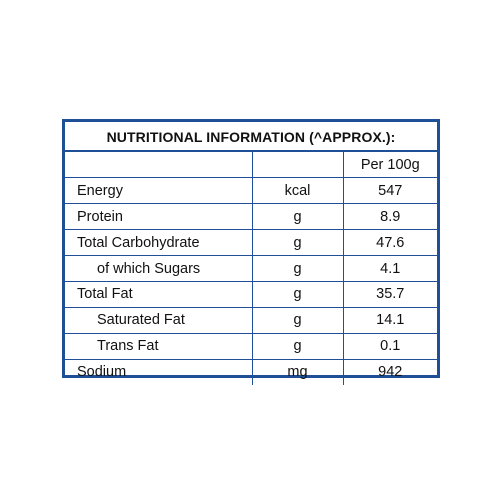 Image resolution: width=500 pixels, height=500 pixels. Describe the element at coordinates (389, 320) in the screenshot. I see `nutrient-value: 14.1` at that location.